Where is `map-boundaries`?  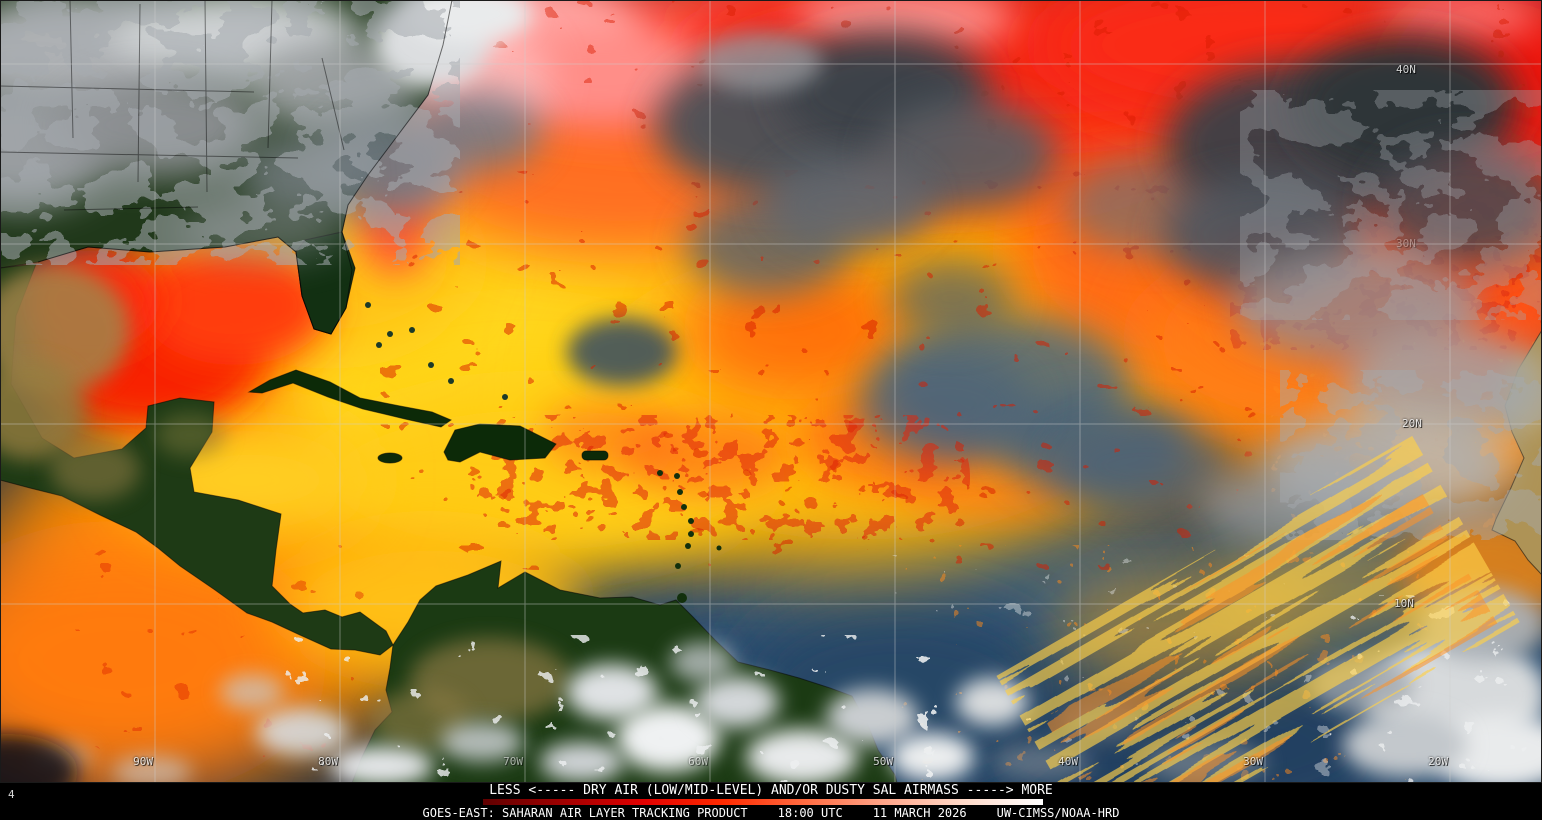 map-boundaries is located at coordinates (226, 167).